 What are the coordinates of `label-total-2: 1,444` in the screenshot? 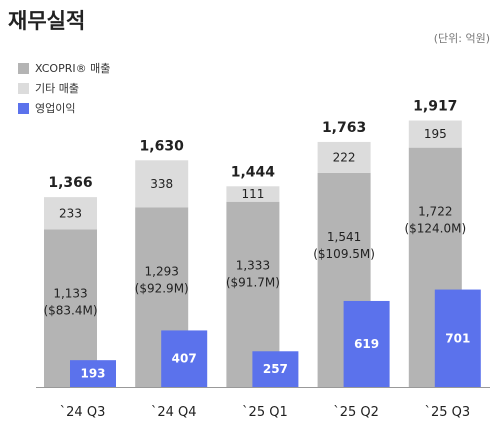 It's located at (253, 172).